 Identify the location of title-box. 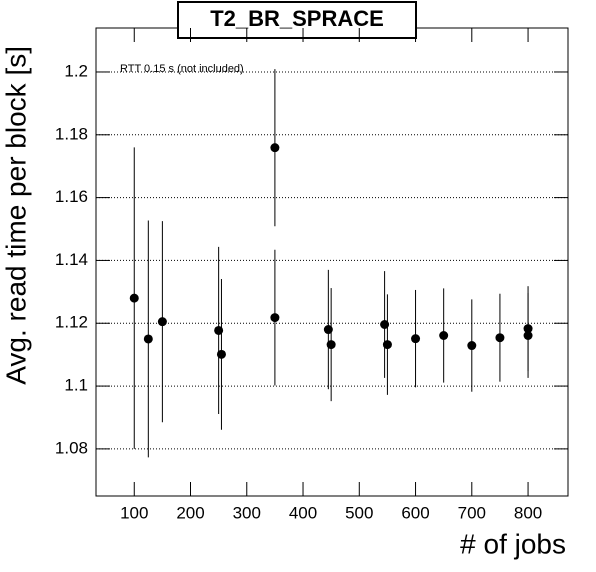
(297, 20).